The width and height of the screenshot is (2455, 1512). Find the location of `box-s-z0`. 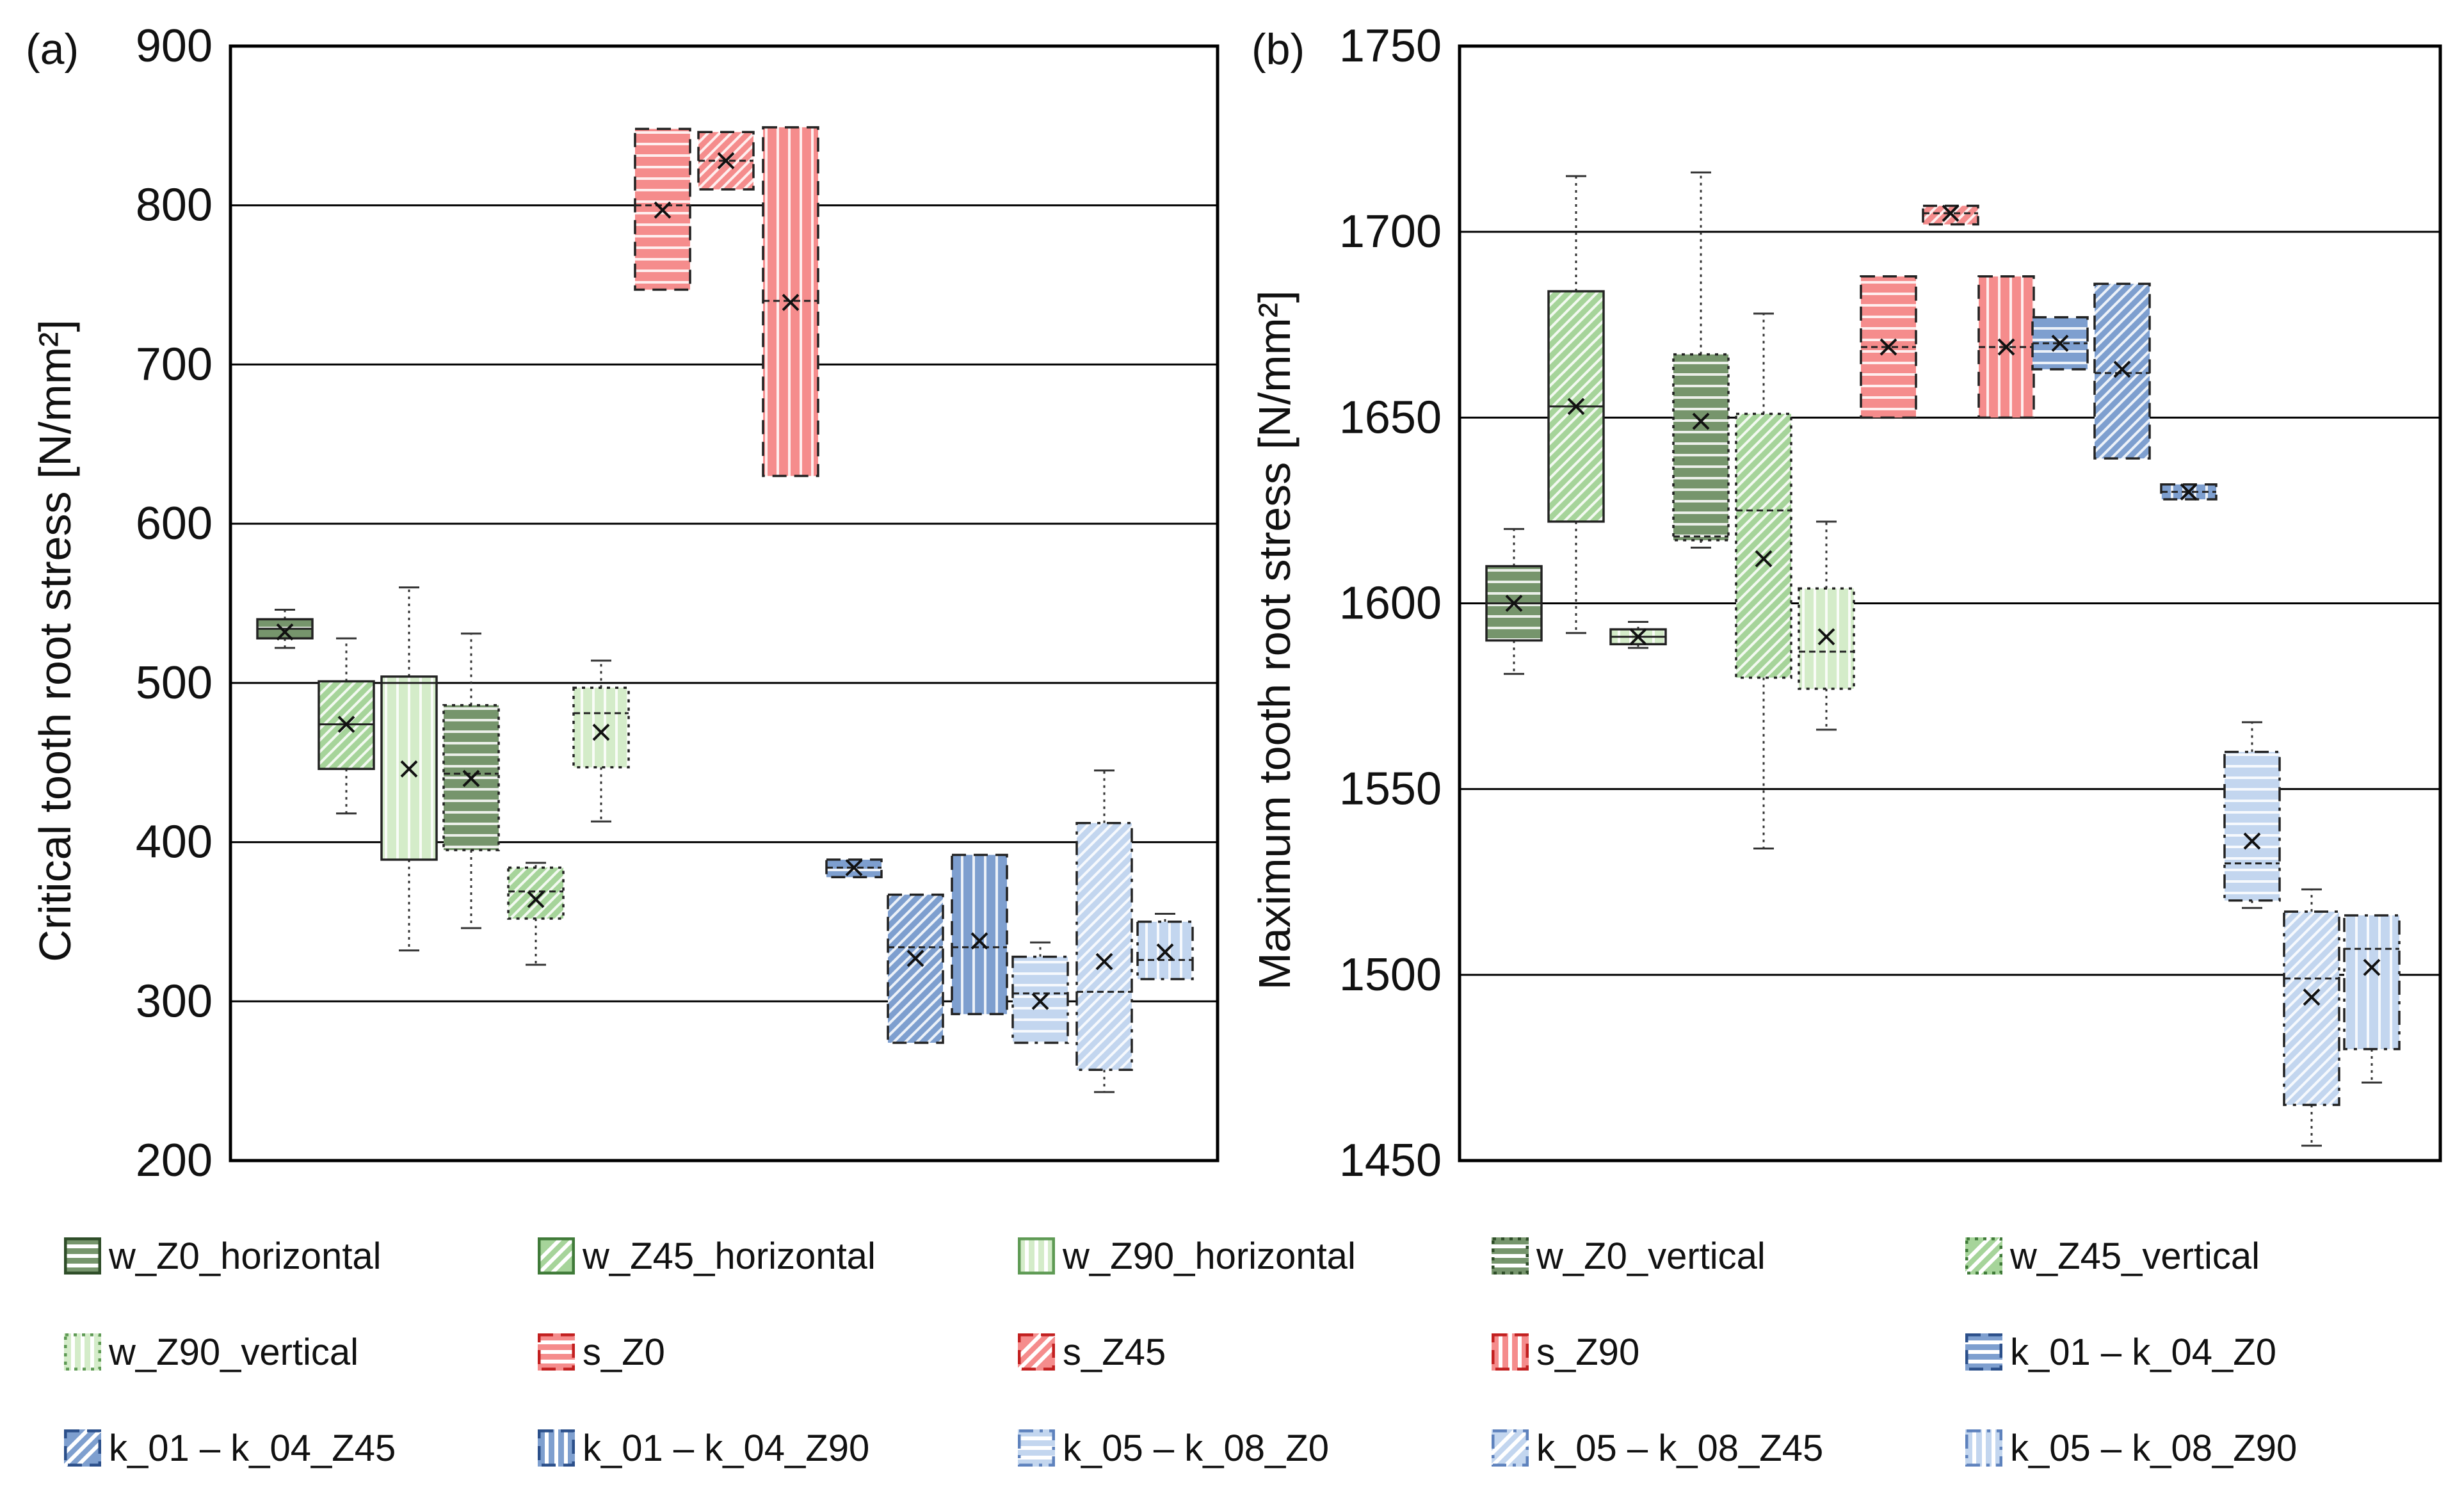

box-s-z0 is located at coordinates (663, 209).